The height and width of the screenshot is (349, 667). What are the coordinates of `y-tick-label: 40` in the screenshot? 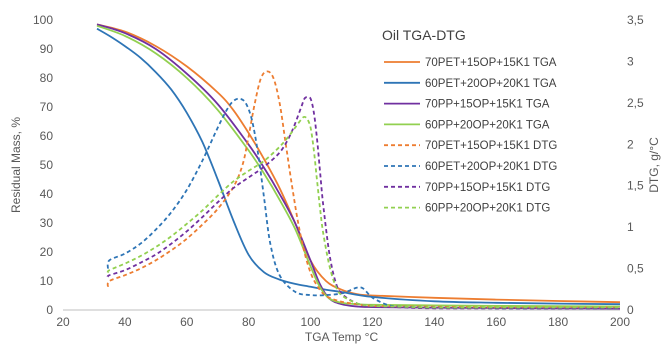 It's located at (47, 194).